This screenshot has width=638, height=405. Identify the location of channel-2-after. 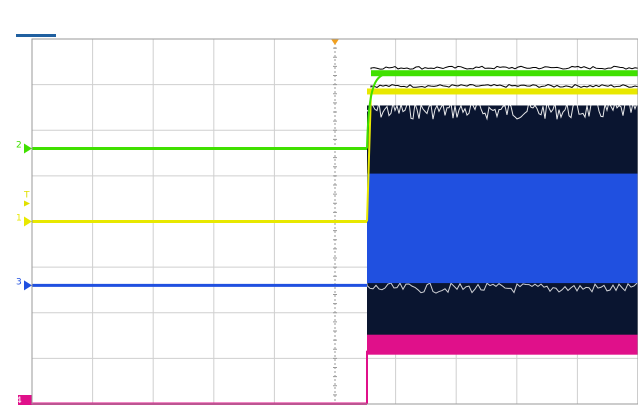
(504, 73).